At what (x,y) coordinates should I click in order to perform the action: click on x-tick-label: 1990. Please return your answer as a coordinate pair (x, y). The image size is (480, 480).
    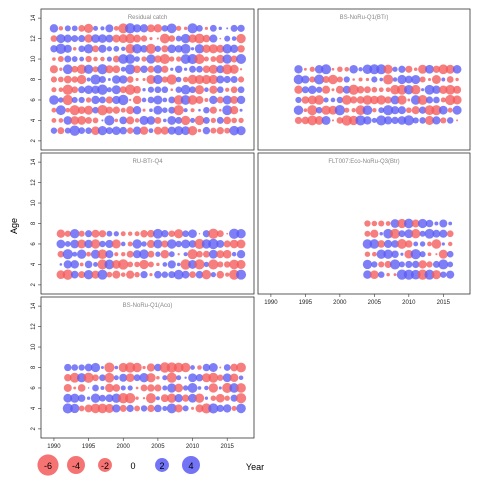
    Looking at the image, I should click on (54, 447).